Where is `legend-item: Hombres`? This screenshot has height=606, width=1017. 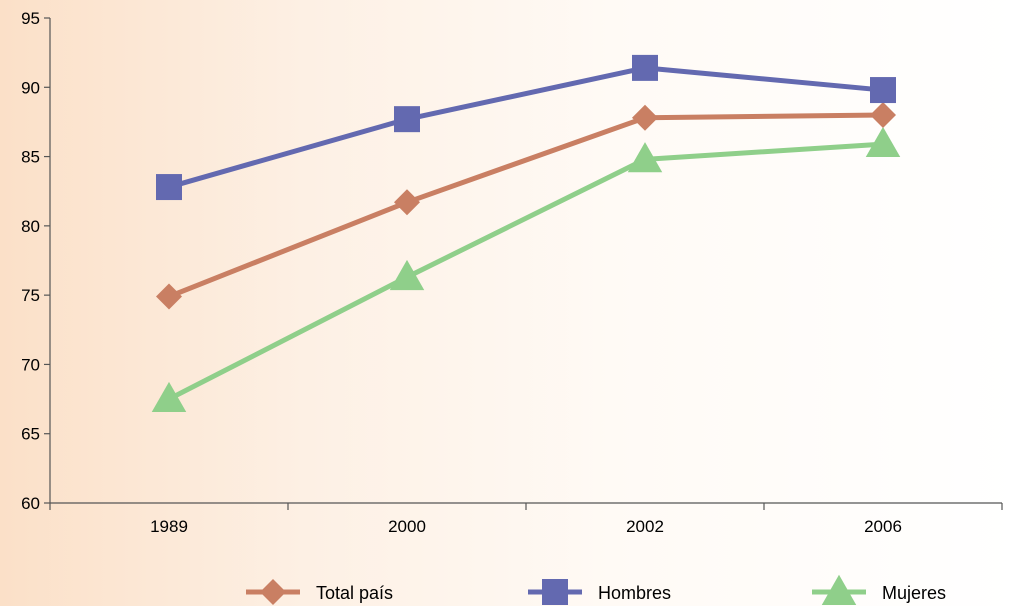
legend-item: Hombres is located at coordinates (599, 592).